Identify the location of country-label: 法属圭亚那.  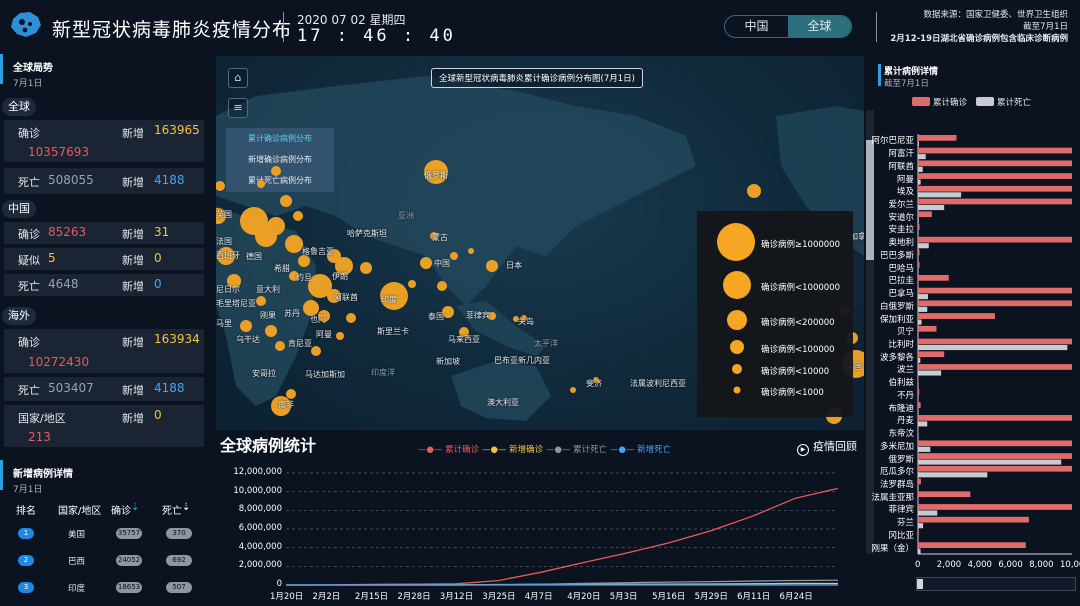
(892, 497).